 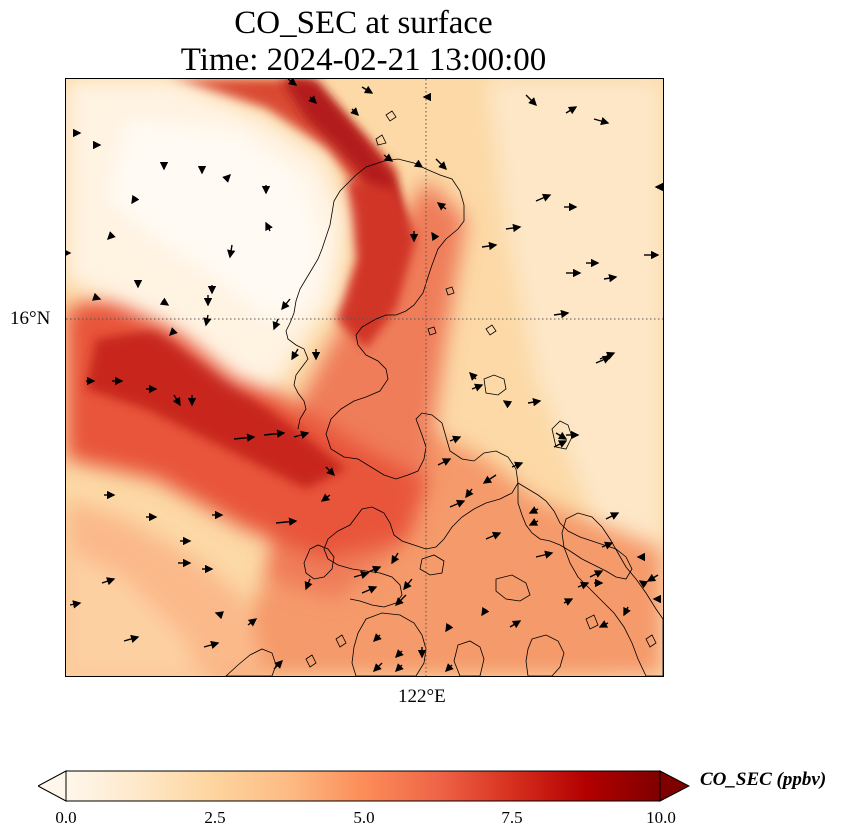 I want to click on field-west-dark-band, so click(x=216, y=409).